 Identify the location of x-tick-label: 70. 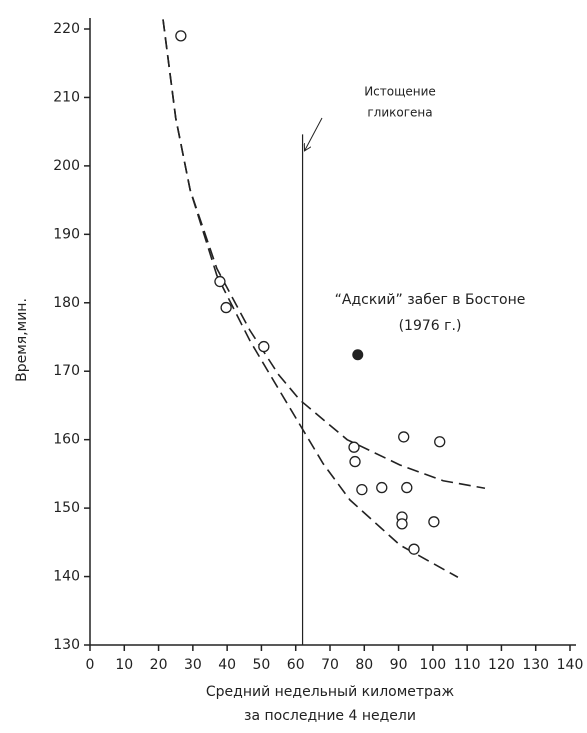
(330, 665).